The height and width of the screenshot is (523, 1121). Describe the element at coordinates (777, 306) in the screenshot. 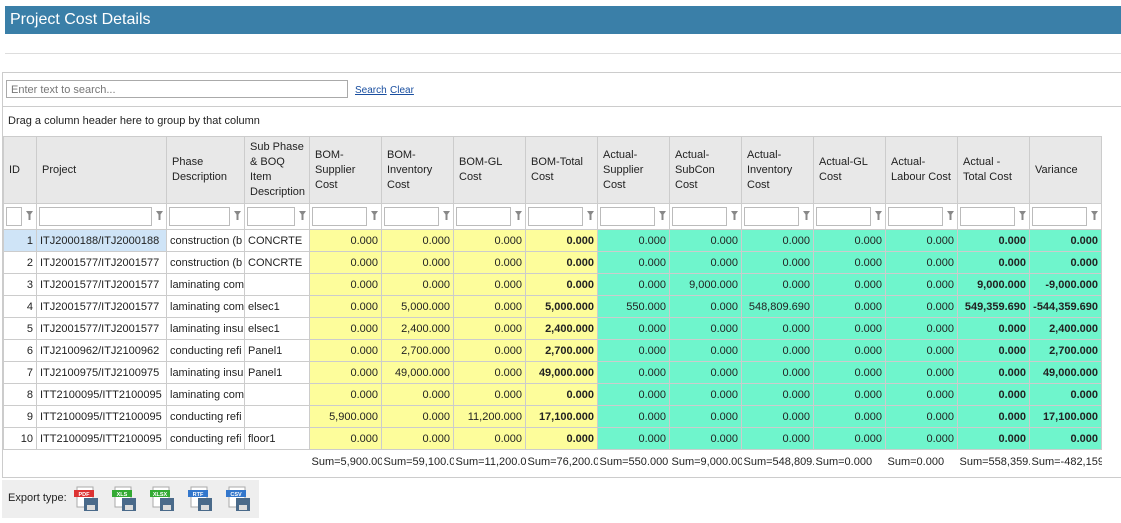

I see `cell: 548,809.690` at that location.